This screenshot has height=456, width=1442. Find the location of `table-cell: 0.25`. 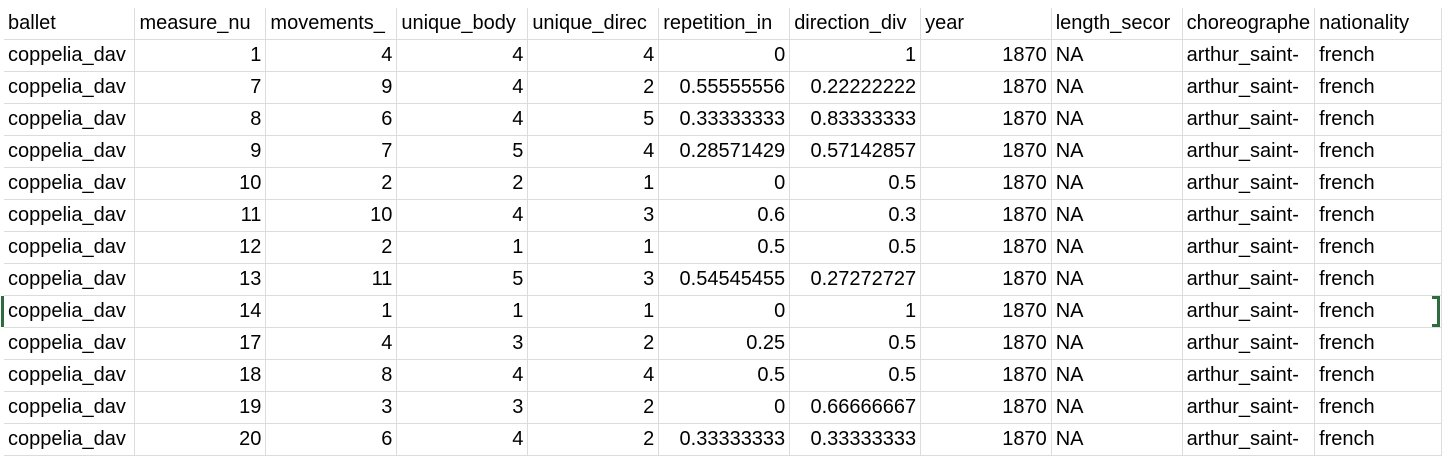

table-cell: 0.25 is located at coordinates (724, 343).